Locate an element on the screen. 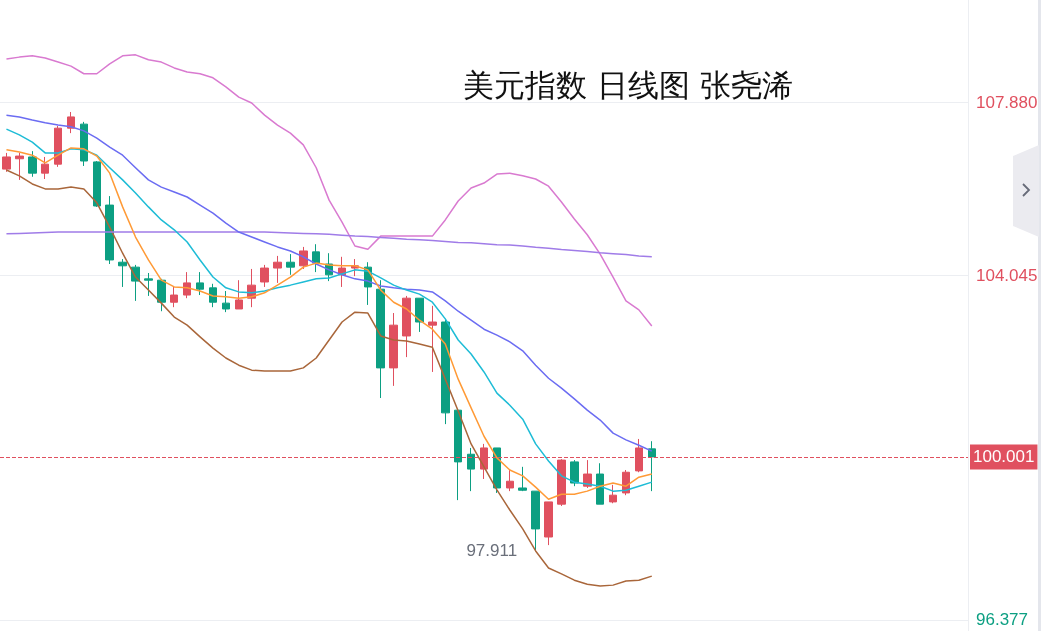  line-series is located at coordinates (329, 244).